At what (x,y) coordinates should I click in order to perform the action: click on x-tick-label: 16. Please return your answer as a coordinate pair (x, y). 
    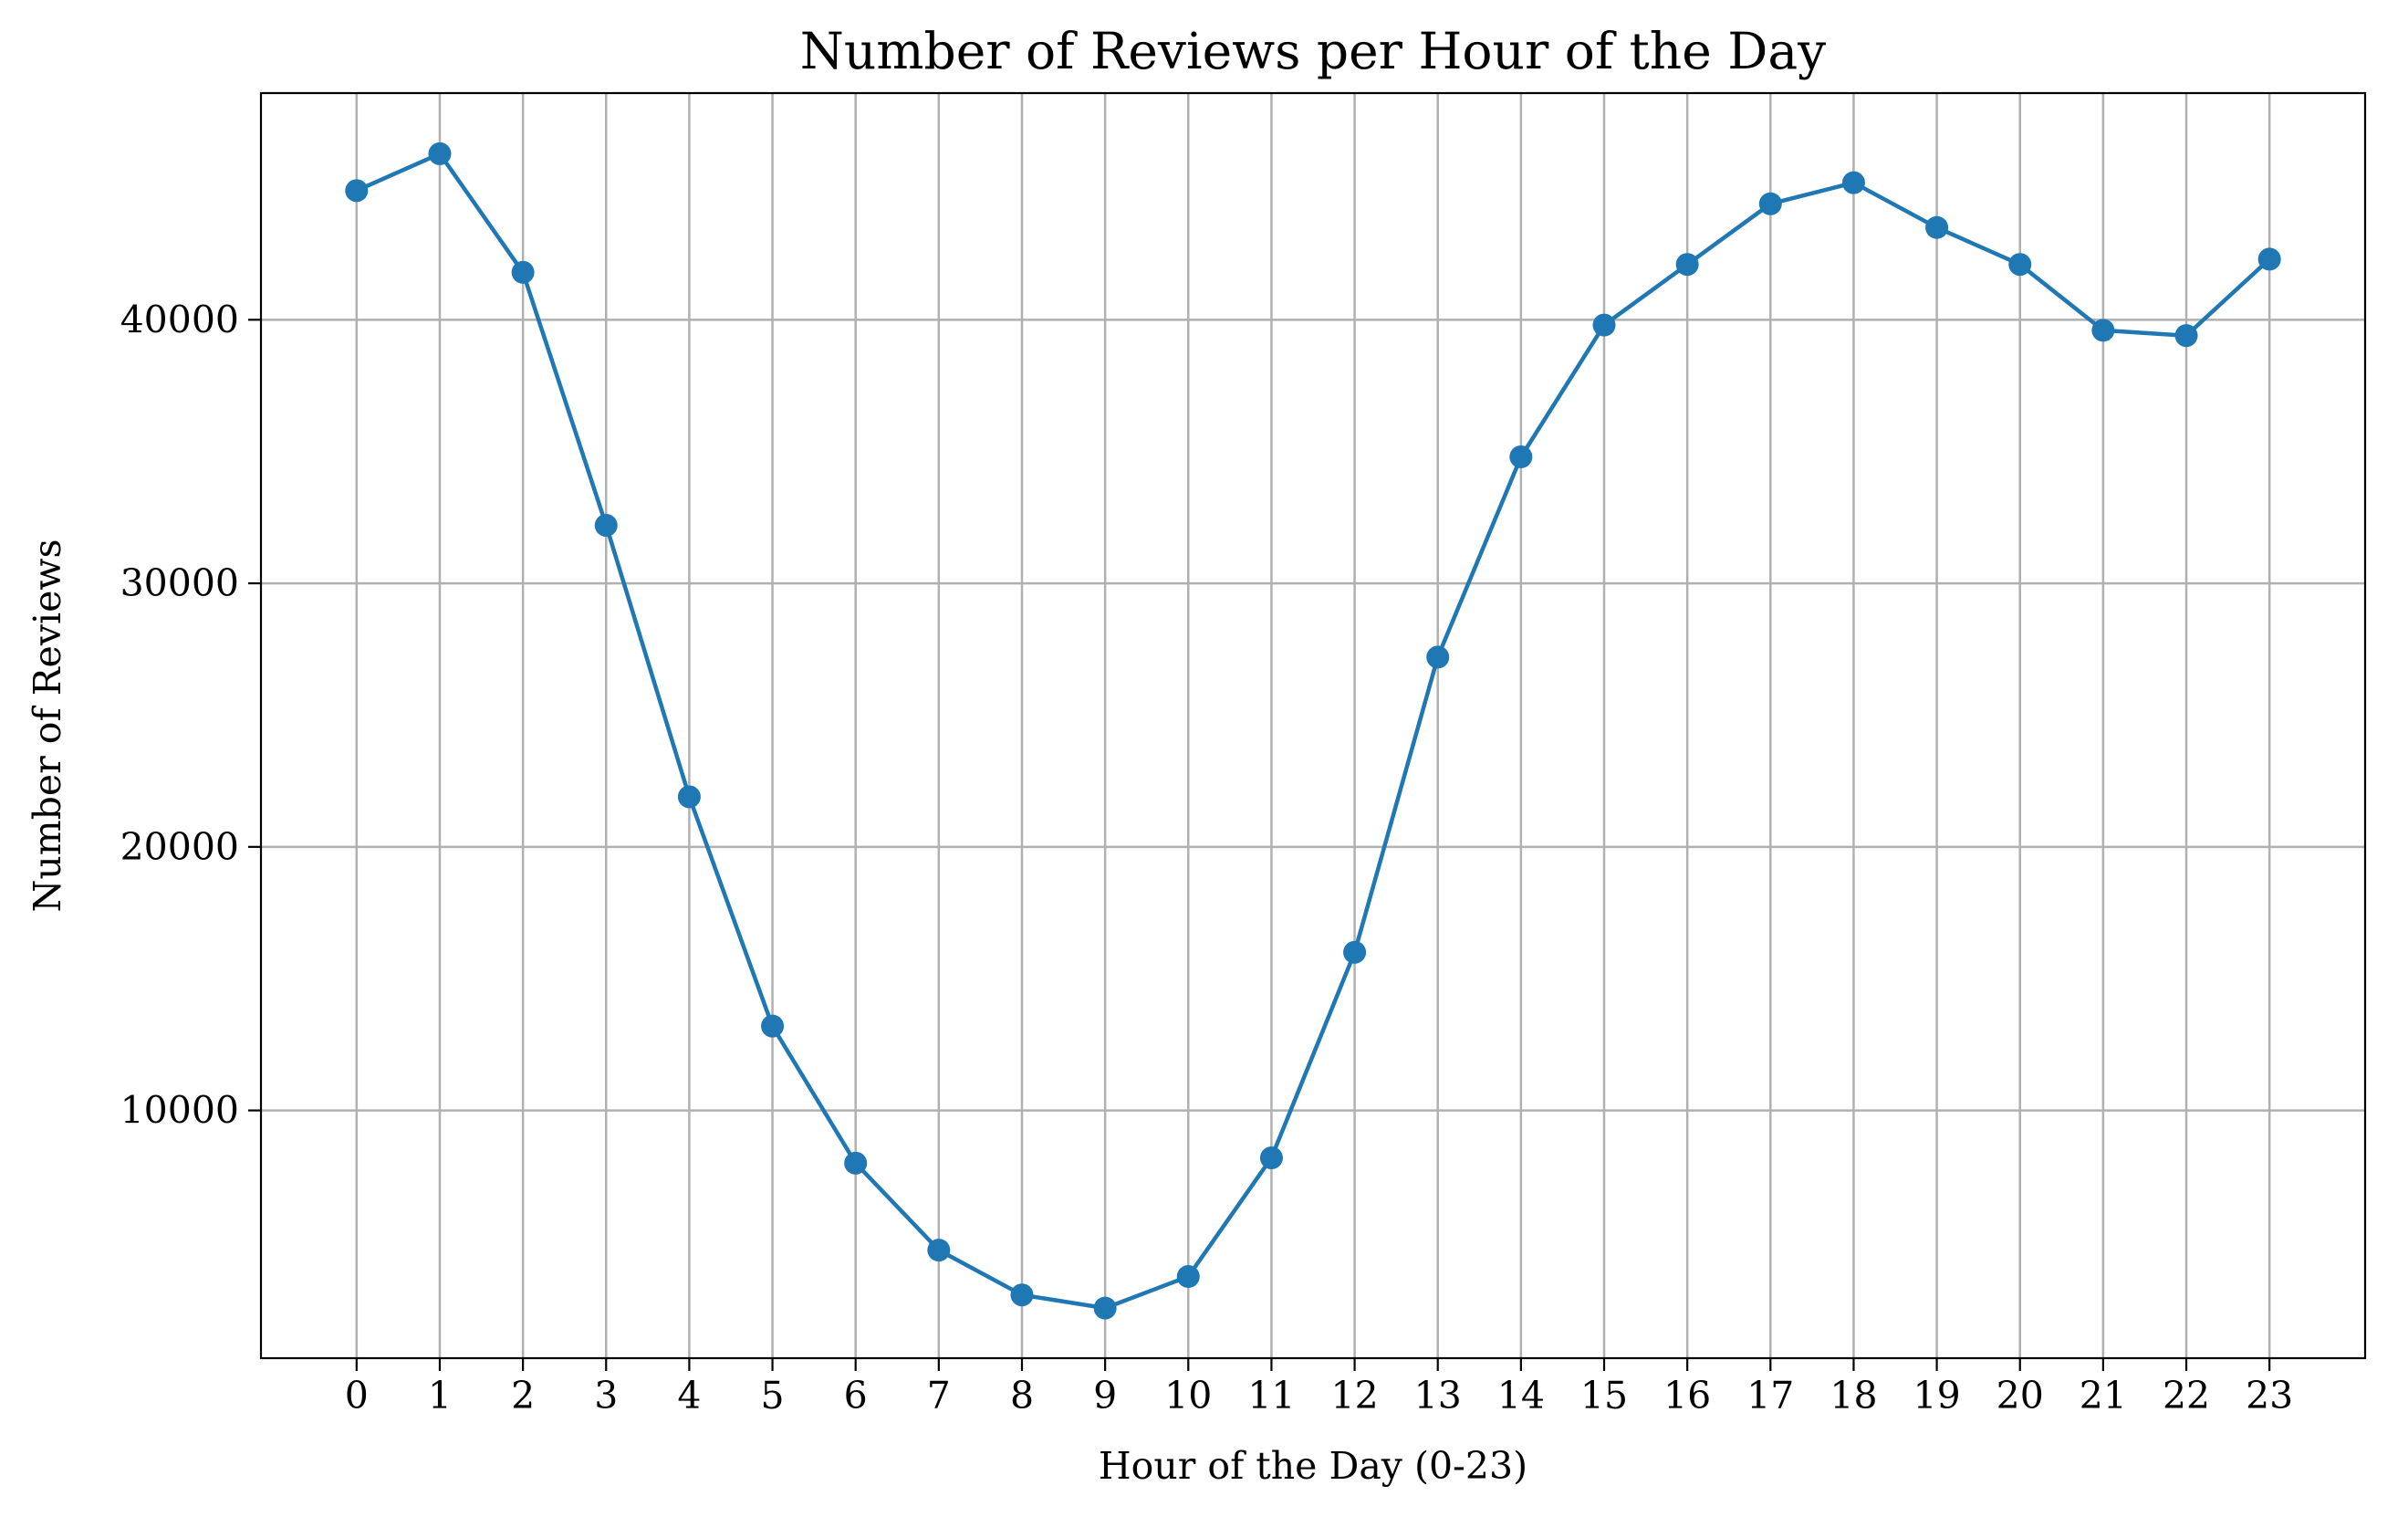
    Looking at the image, I should click on (1687, 1396).